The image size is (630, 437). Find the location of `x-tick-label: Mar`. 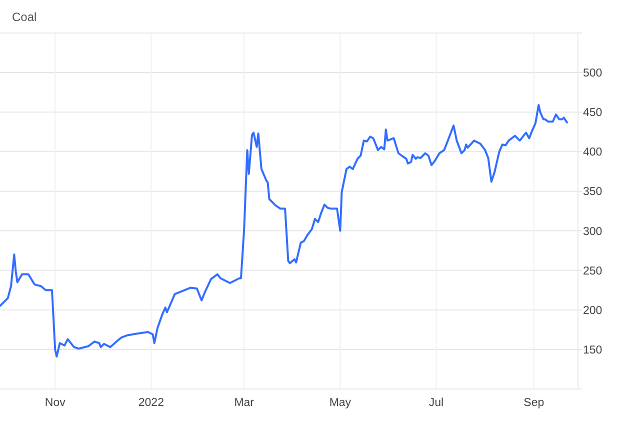

x-tick-label: Mar is located at coordinates (244, 403).